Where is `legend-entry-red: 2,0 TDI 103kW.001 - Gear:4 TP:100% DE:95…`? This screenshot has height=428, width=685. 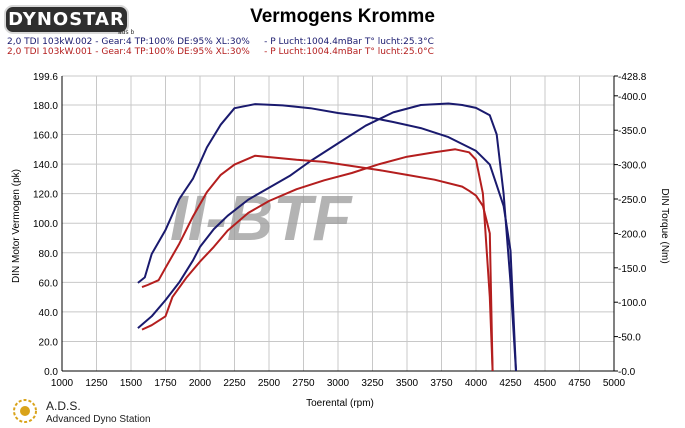
legend-entry-red: 2,0 TDI 103kW.001 - Gear:4 TP:100% DE:95… is located at coordinates (220, 52).